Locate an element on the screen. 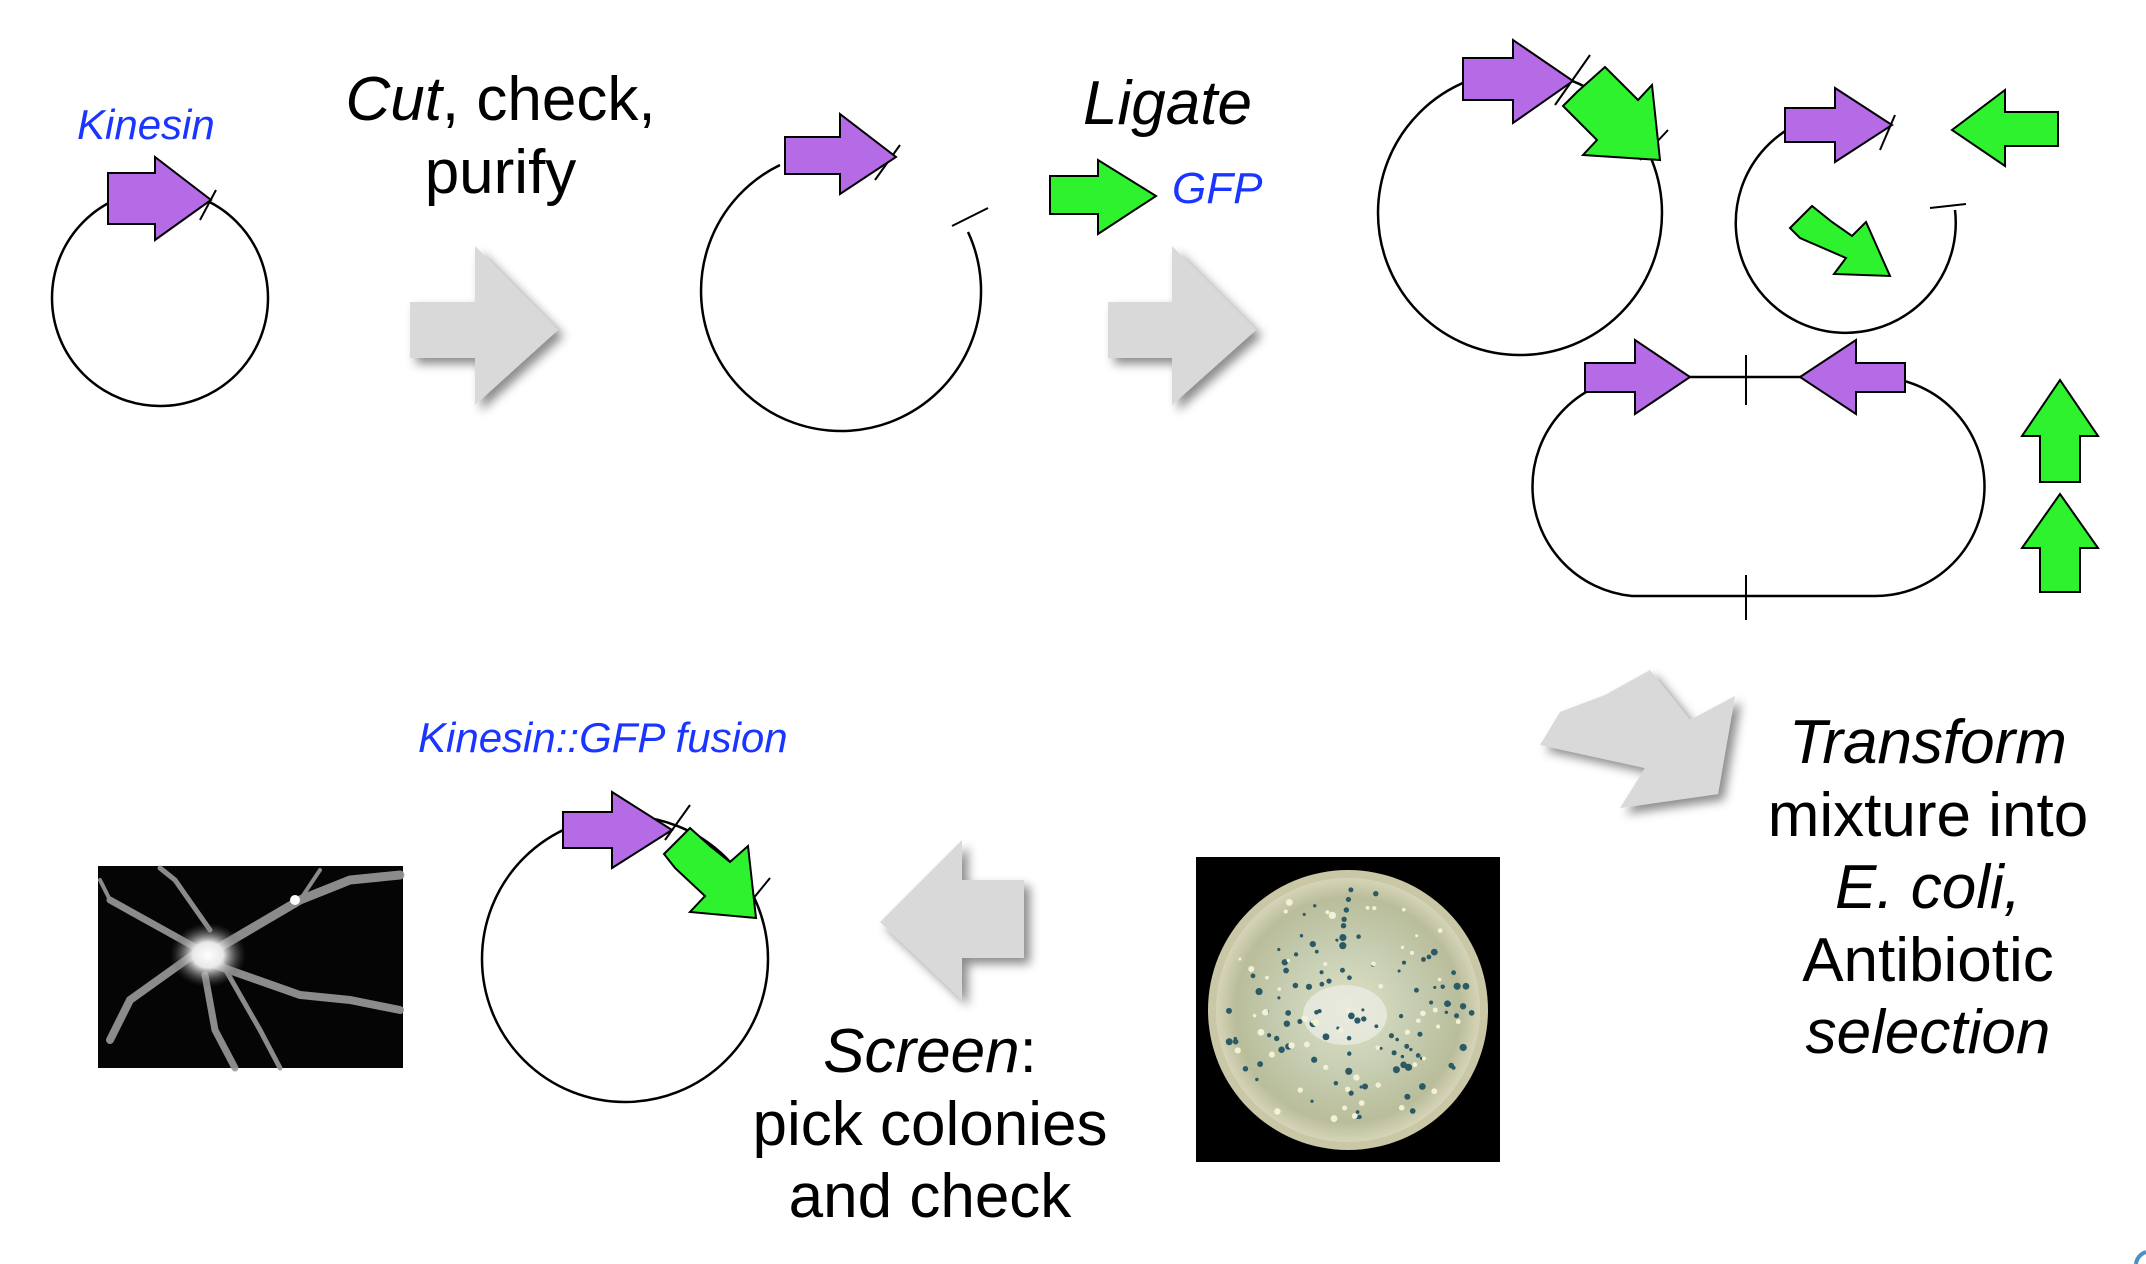 The width and height of the screenshot is (2146, 1264). kinesin-arrow-cut is located at coordinates (841, 153).